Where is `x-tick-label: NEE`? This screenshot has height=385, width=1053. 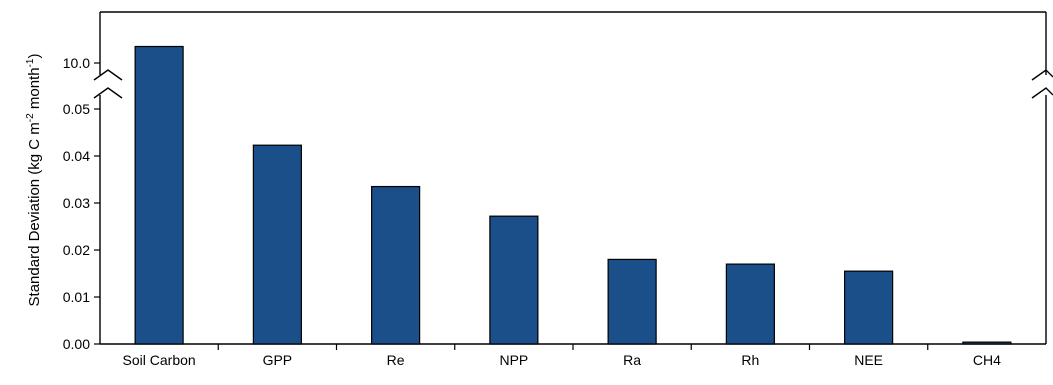
x-tick-label: NEE is located at coordinates (868, 360).